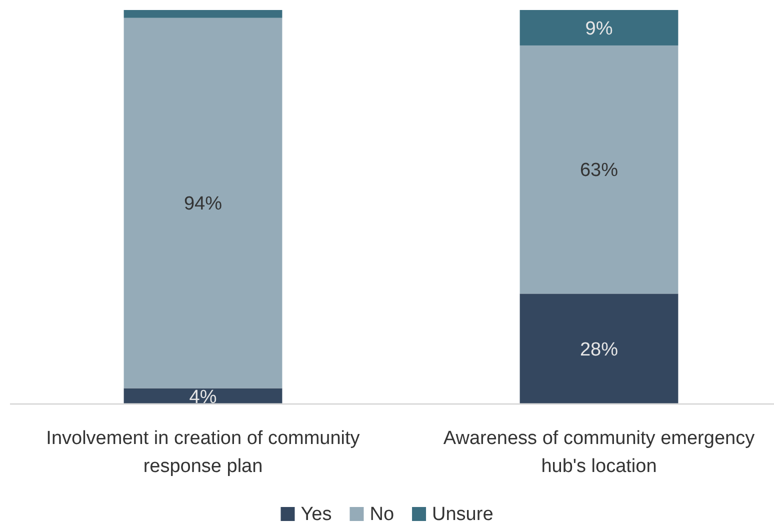 This screenshot has width=774, height=530. What do you see at coordinates (316, 514) in the screenshot?
I see `legend-label: Yes` at bounding box center [316, 514].